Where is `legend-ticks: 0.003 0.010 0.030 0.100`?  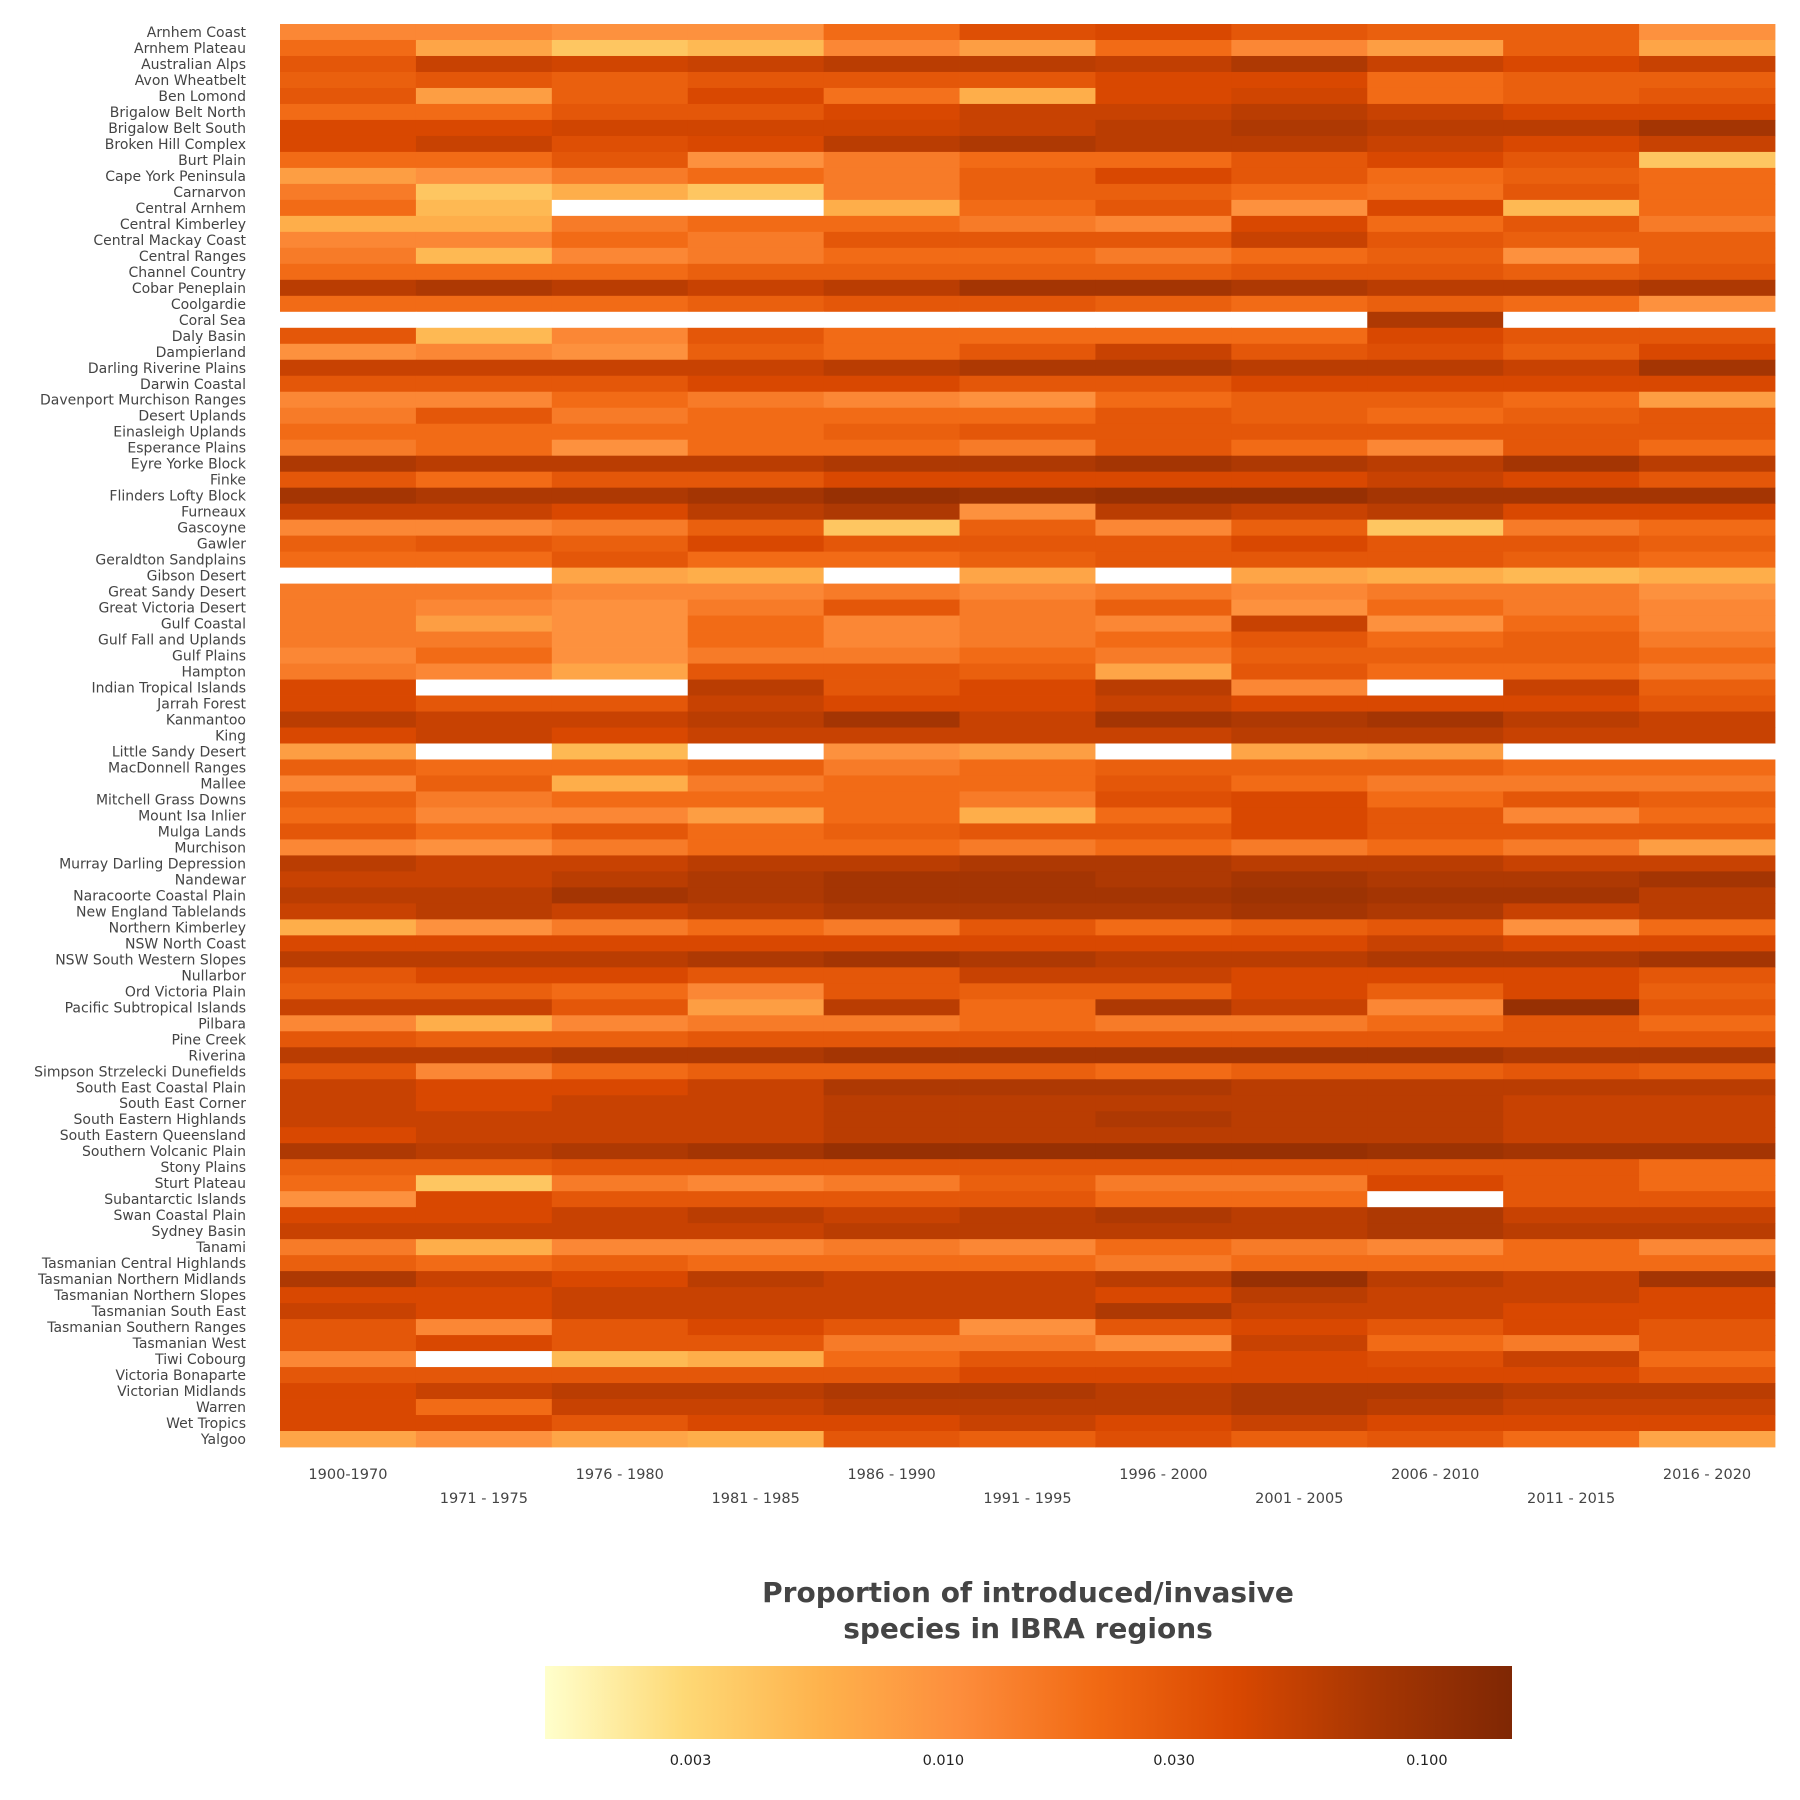 legend-ticks: 0.003 0.010 0.030 0.100 is located at coordinates (1059, 1761).